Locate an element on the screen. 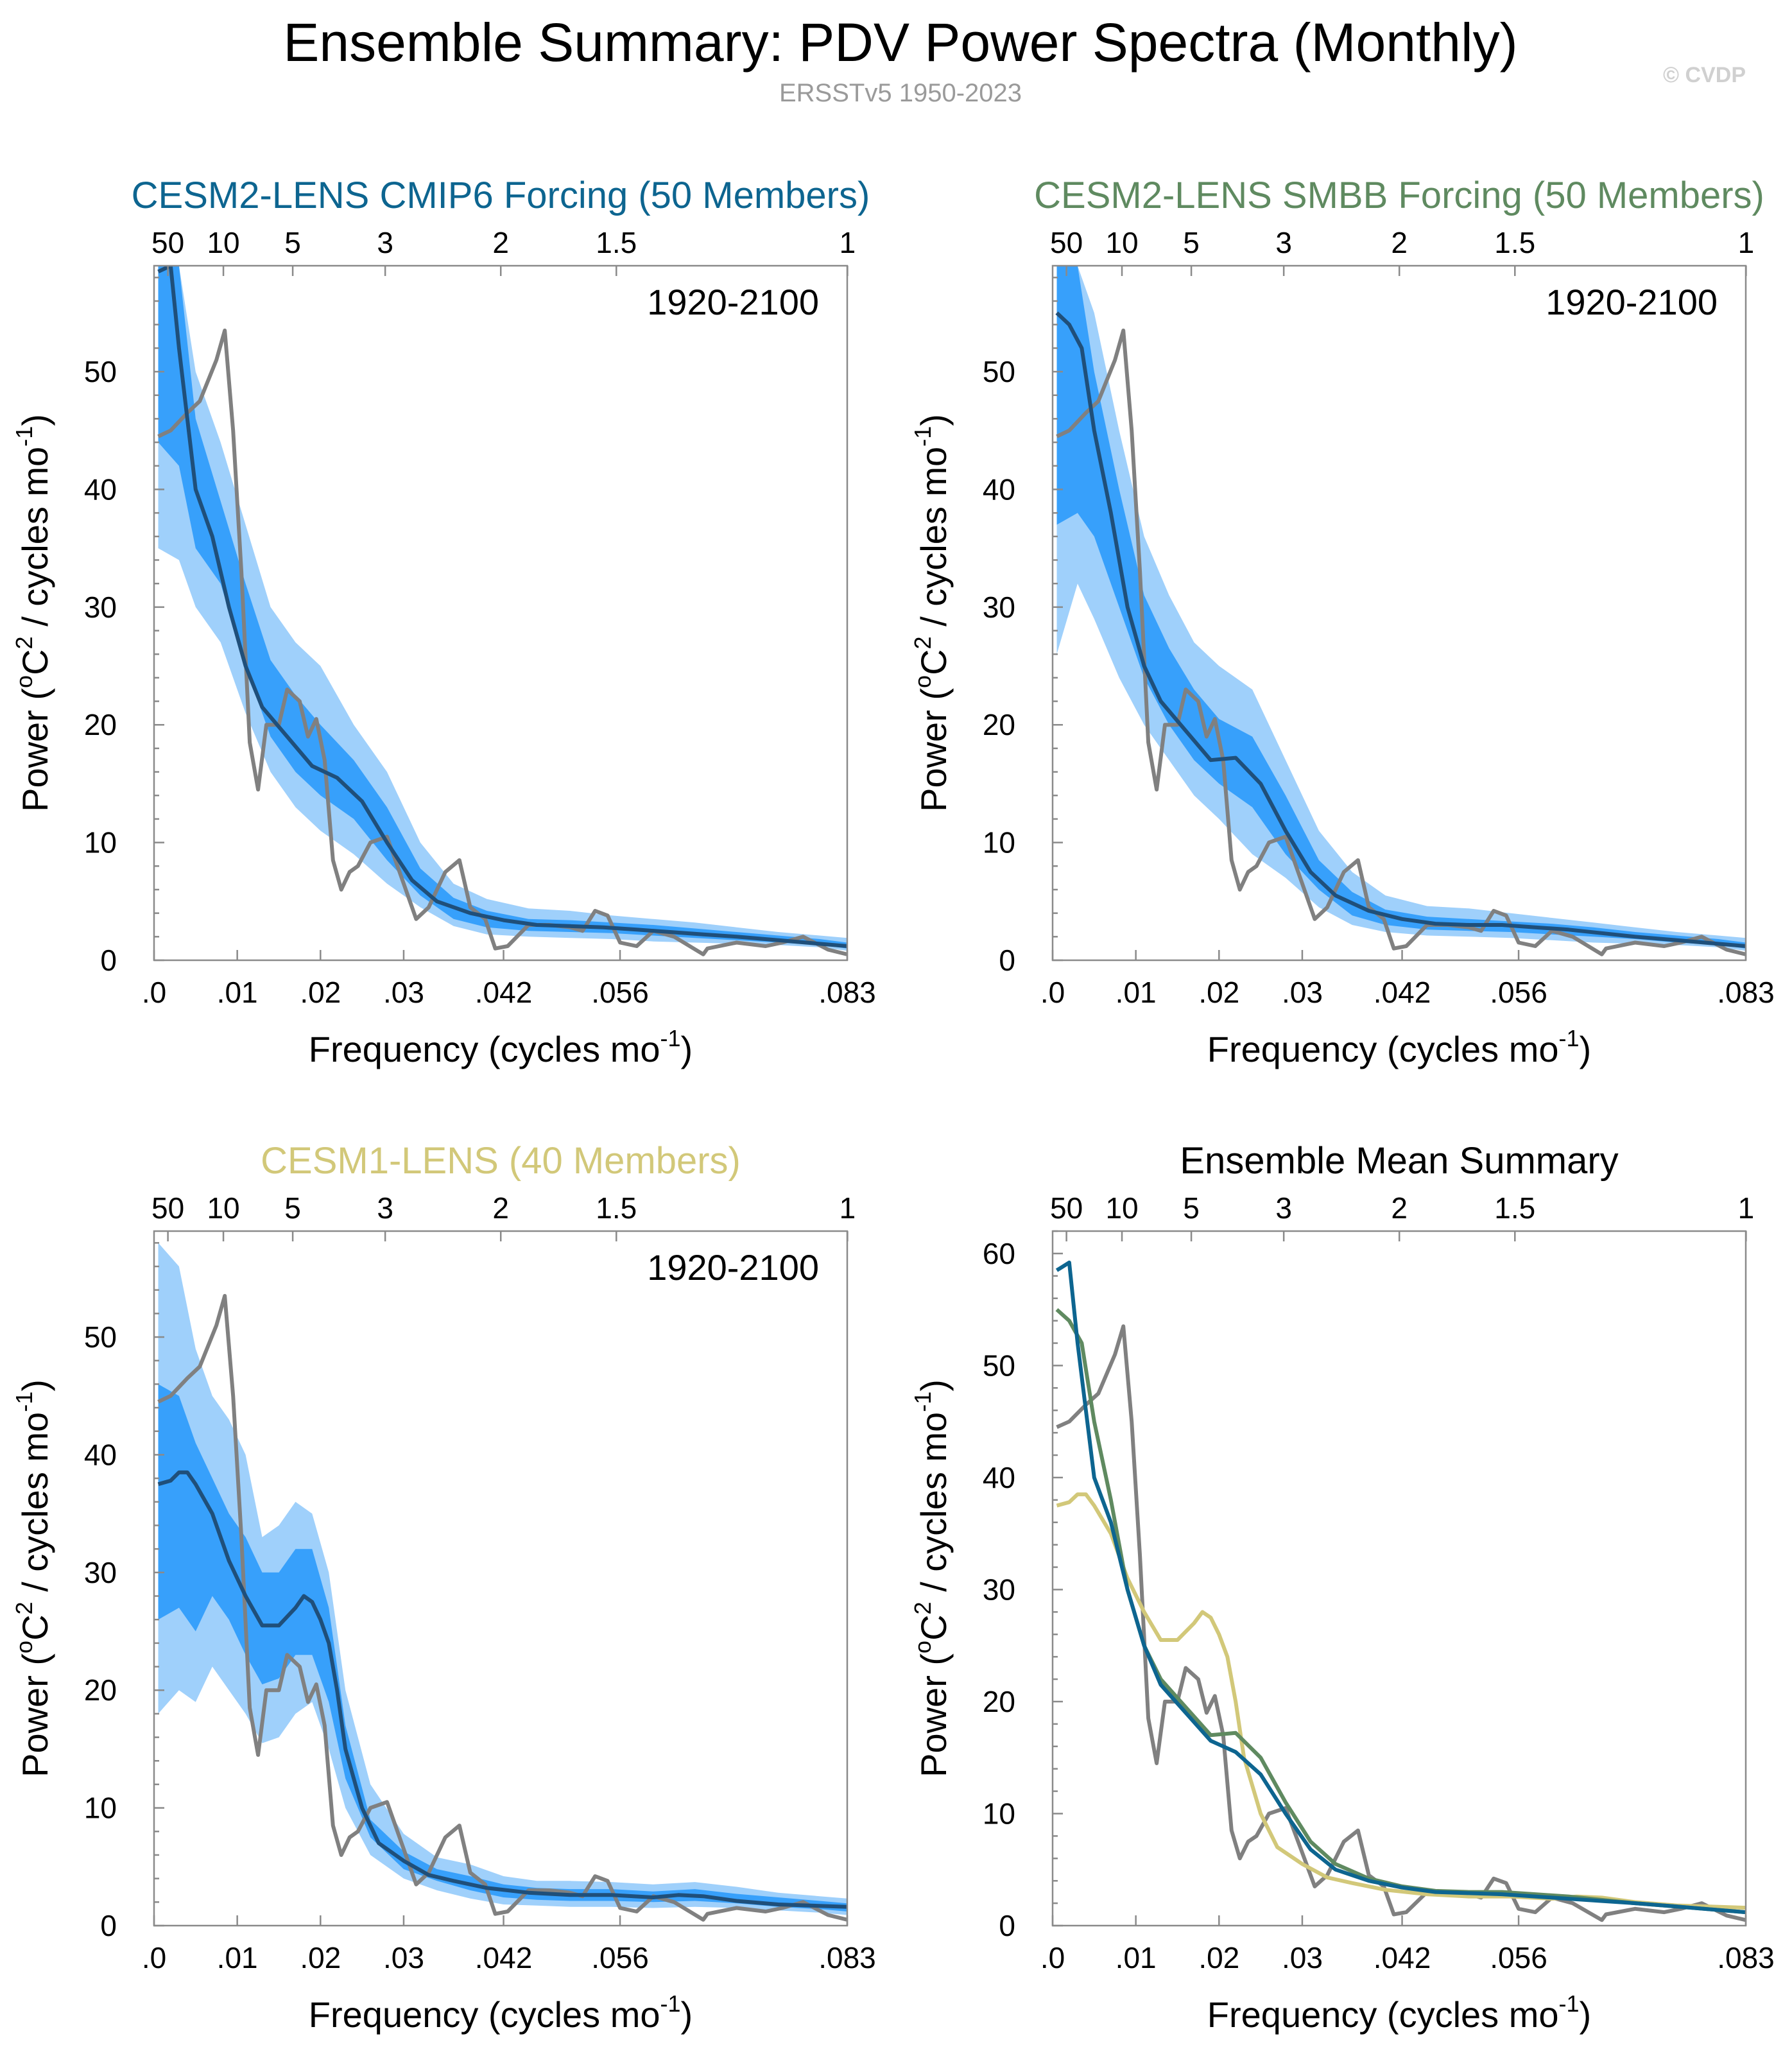 This screenshot has width=1792, height=2054. x-tick-label: .083 is located at coordinates (847, 992).